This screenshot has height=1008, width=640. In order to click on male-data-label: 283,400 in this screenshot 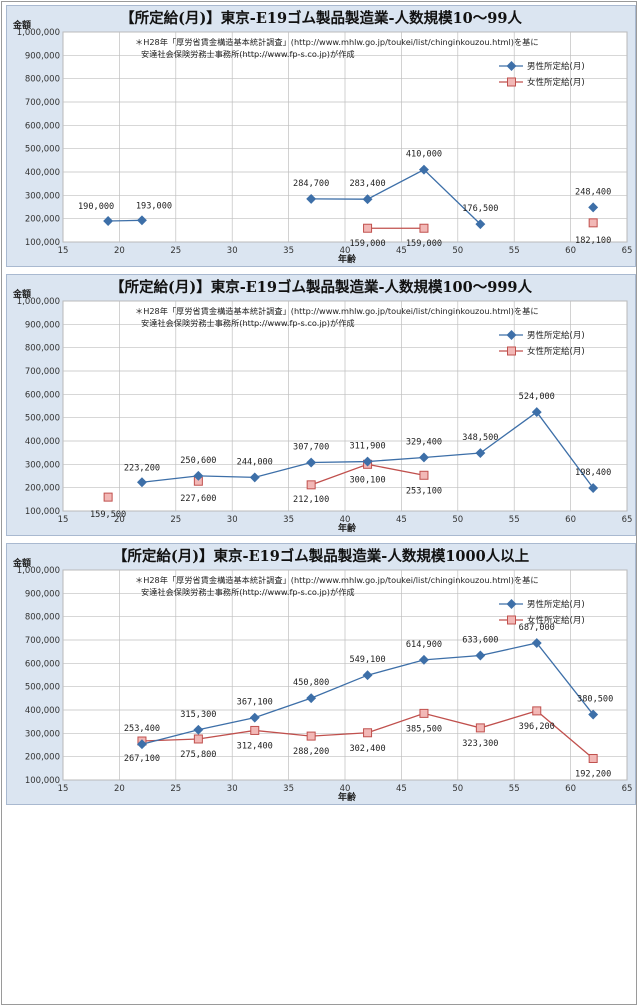, I will do `click(367, 184)`.